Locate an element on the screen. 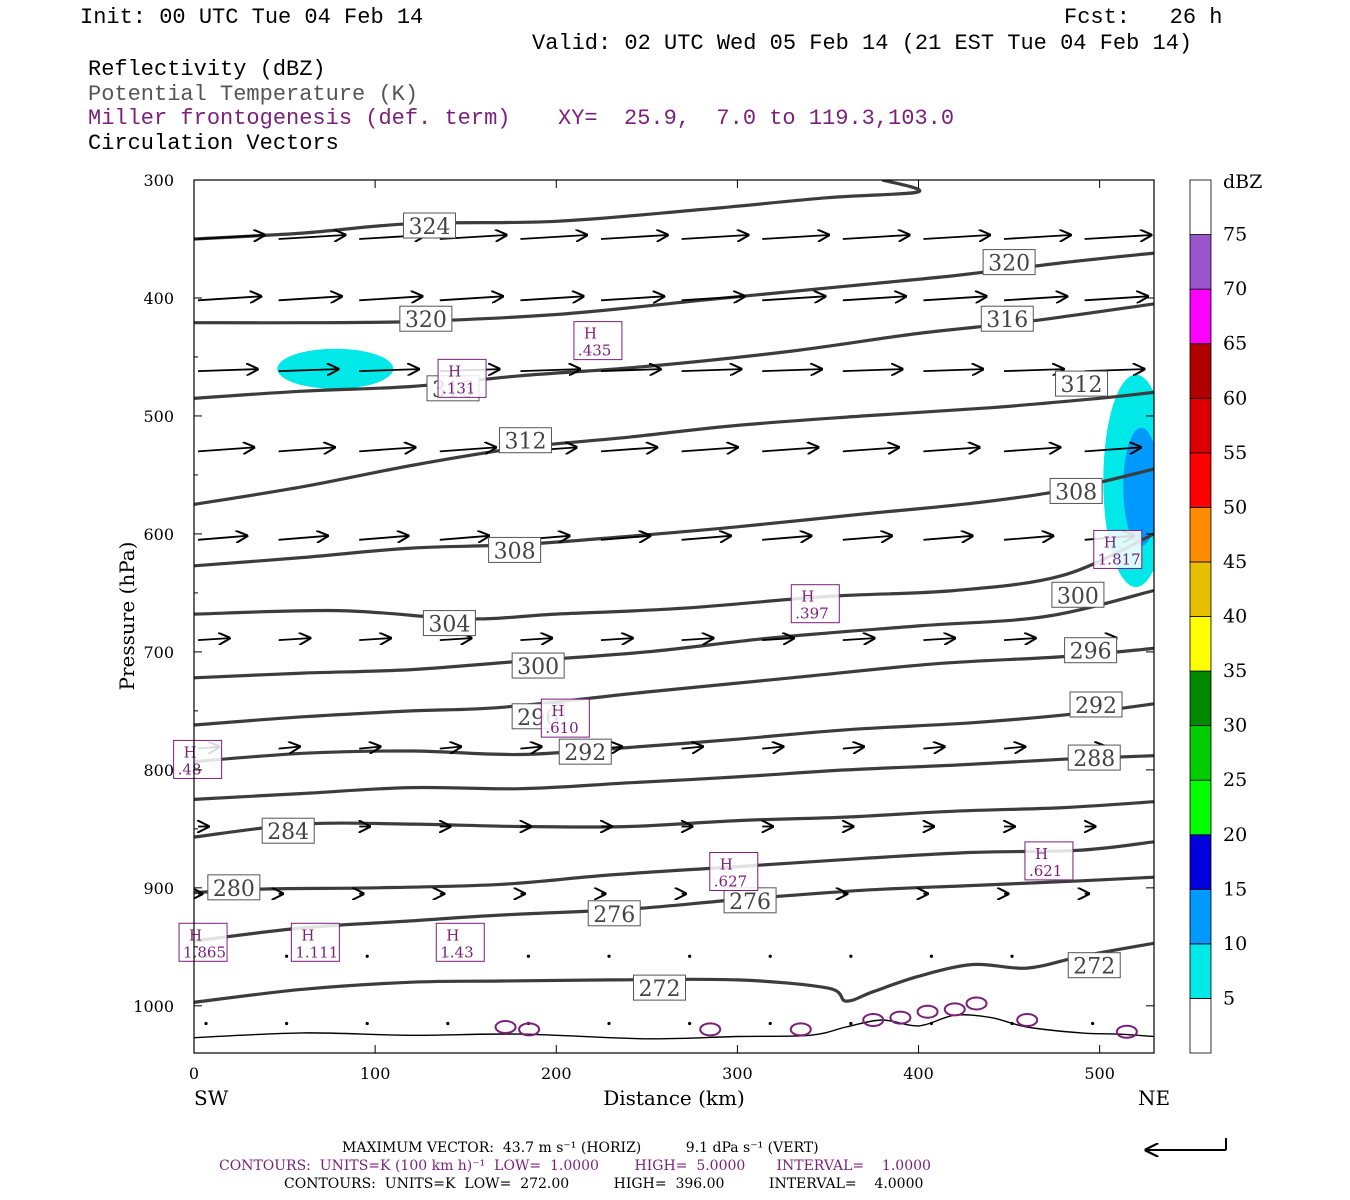 The height and width of the screenshot is (1200, 1350). x-tick-label: 300 is located at coordinates (737, 1073).